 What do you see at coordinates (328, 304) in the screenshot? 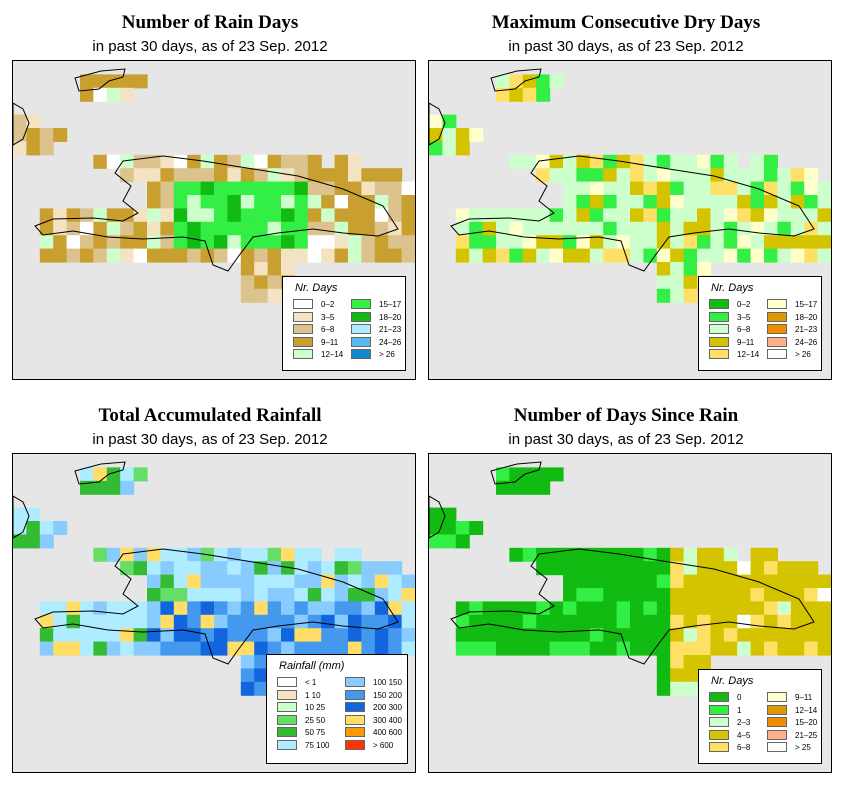
I see `legend-label: 0–2` at bounding box center [328, 304].